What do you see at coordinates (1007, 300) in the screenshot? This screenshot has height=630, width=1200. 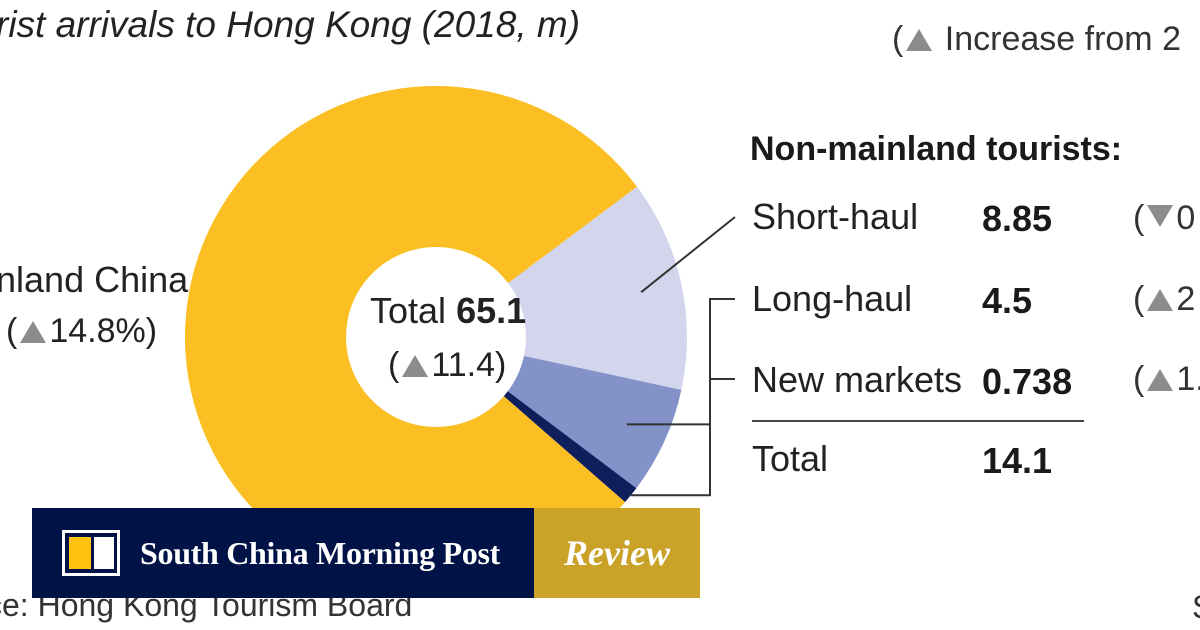 I see `row-value-long-haul: 4.5` at bounding box center [1007, 300].